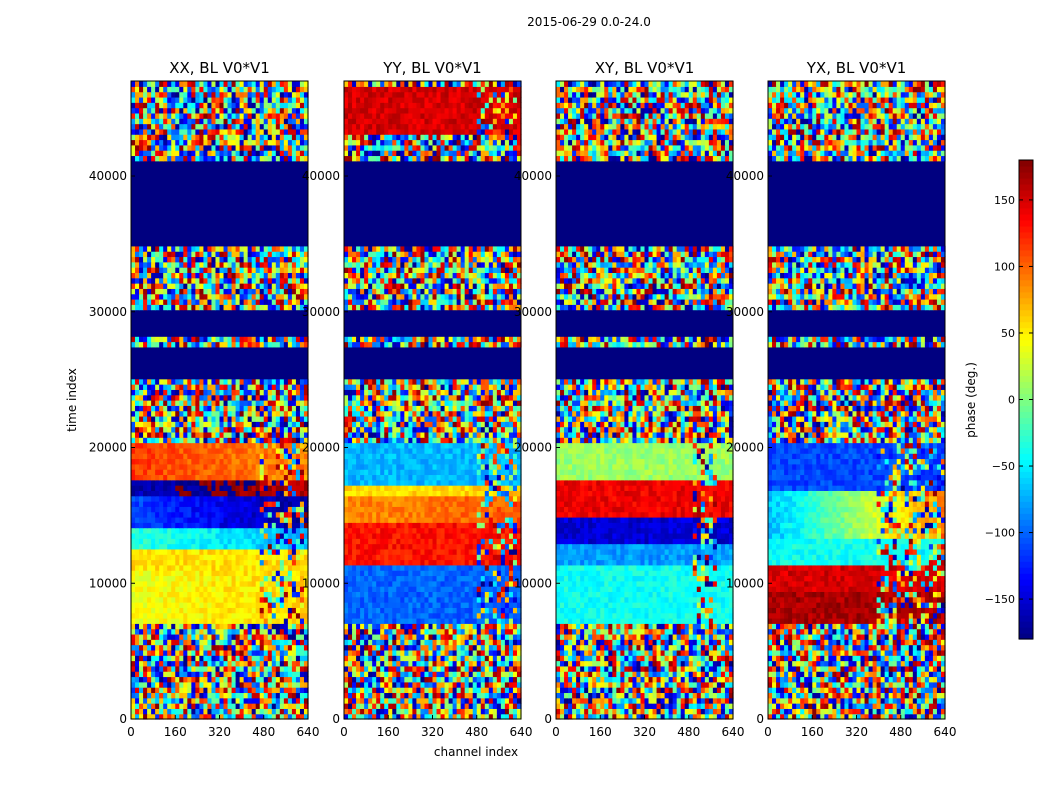 This screenshot has width=1050, height=800. What do you see at coordinates (971, 400) in the screenshot?
I see `colorbar-label: phase (deg.)` at bounding box center [971, 400].